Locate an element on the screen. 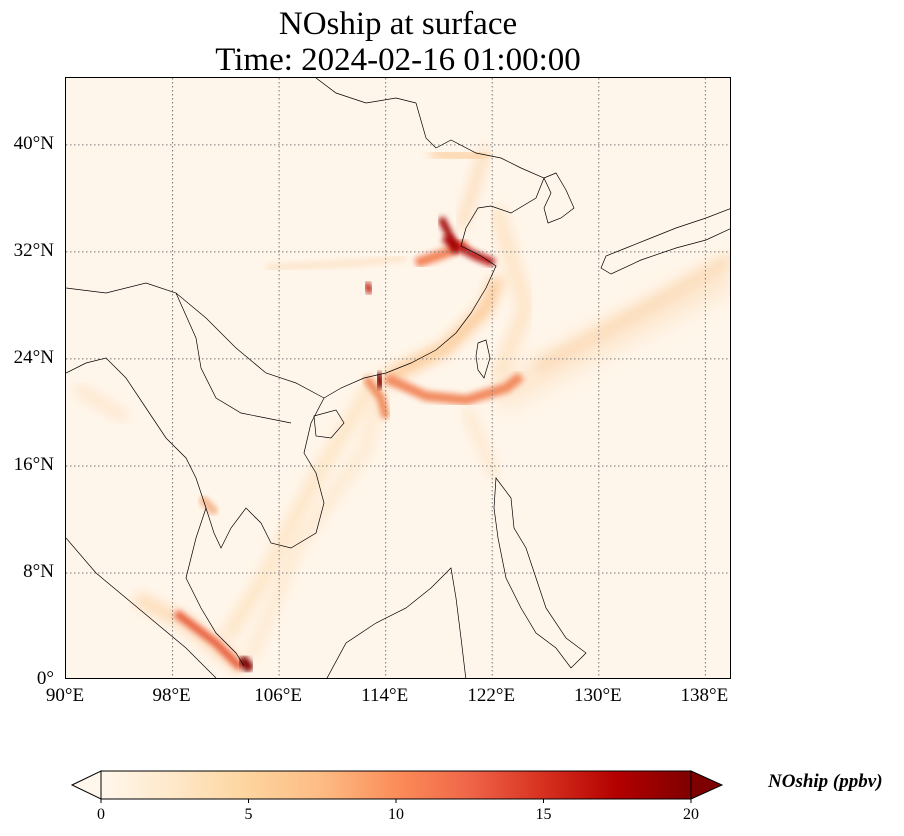  coastline-korea is located at coordinates (559, 198).